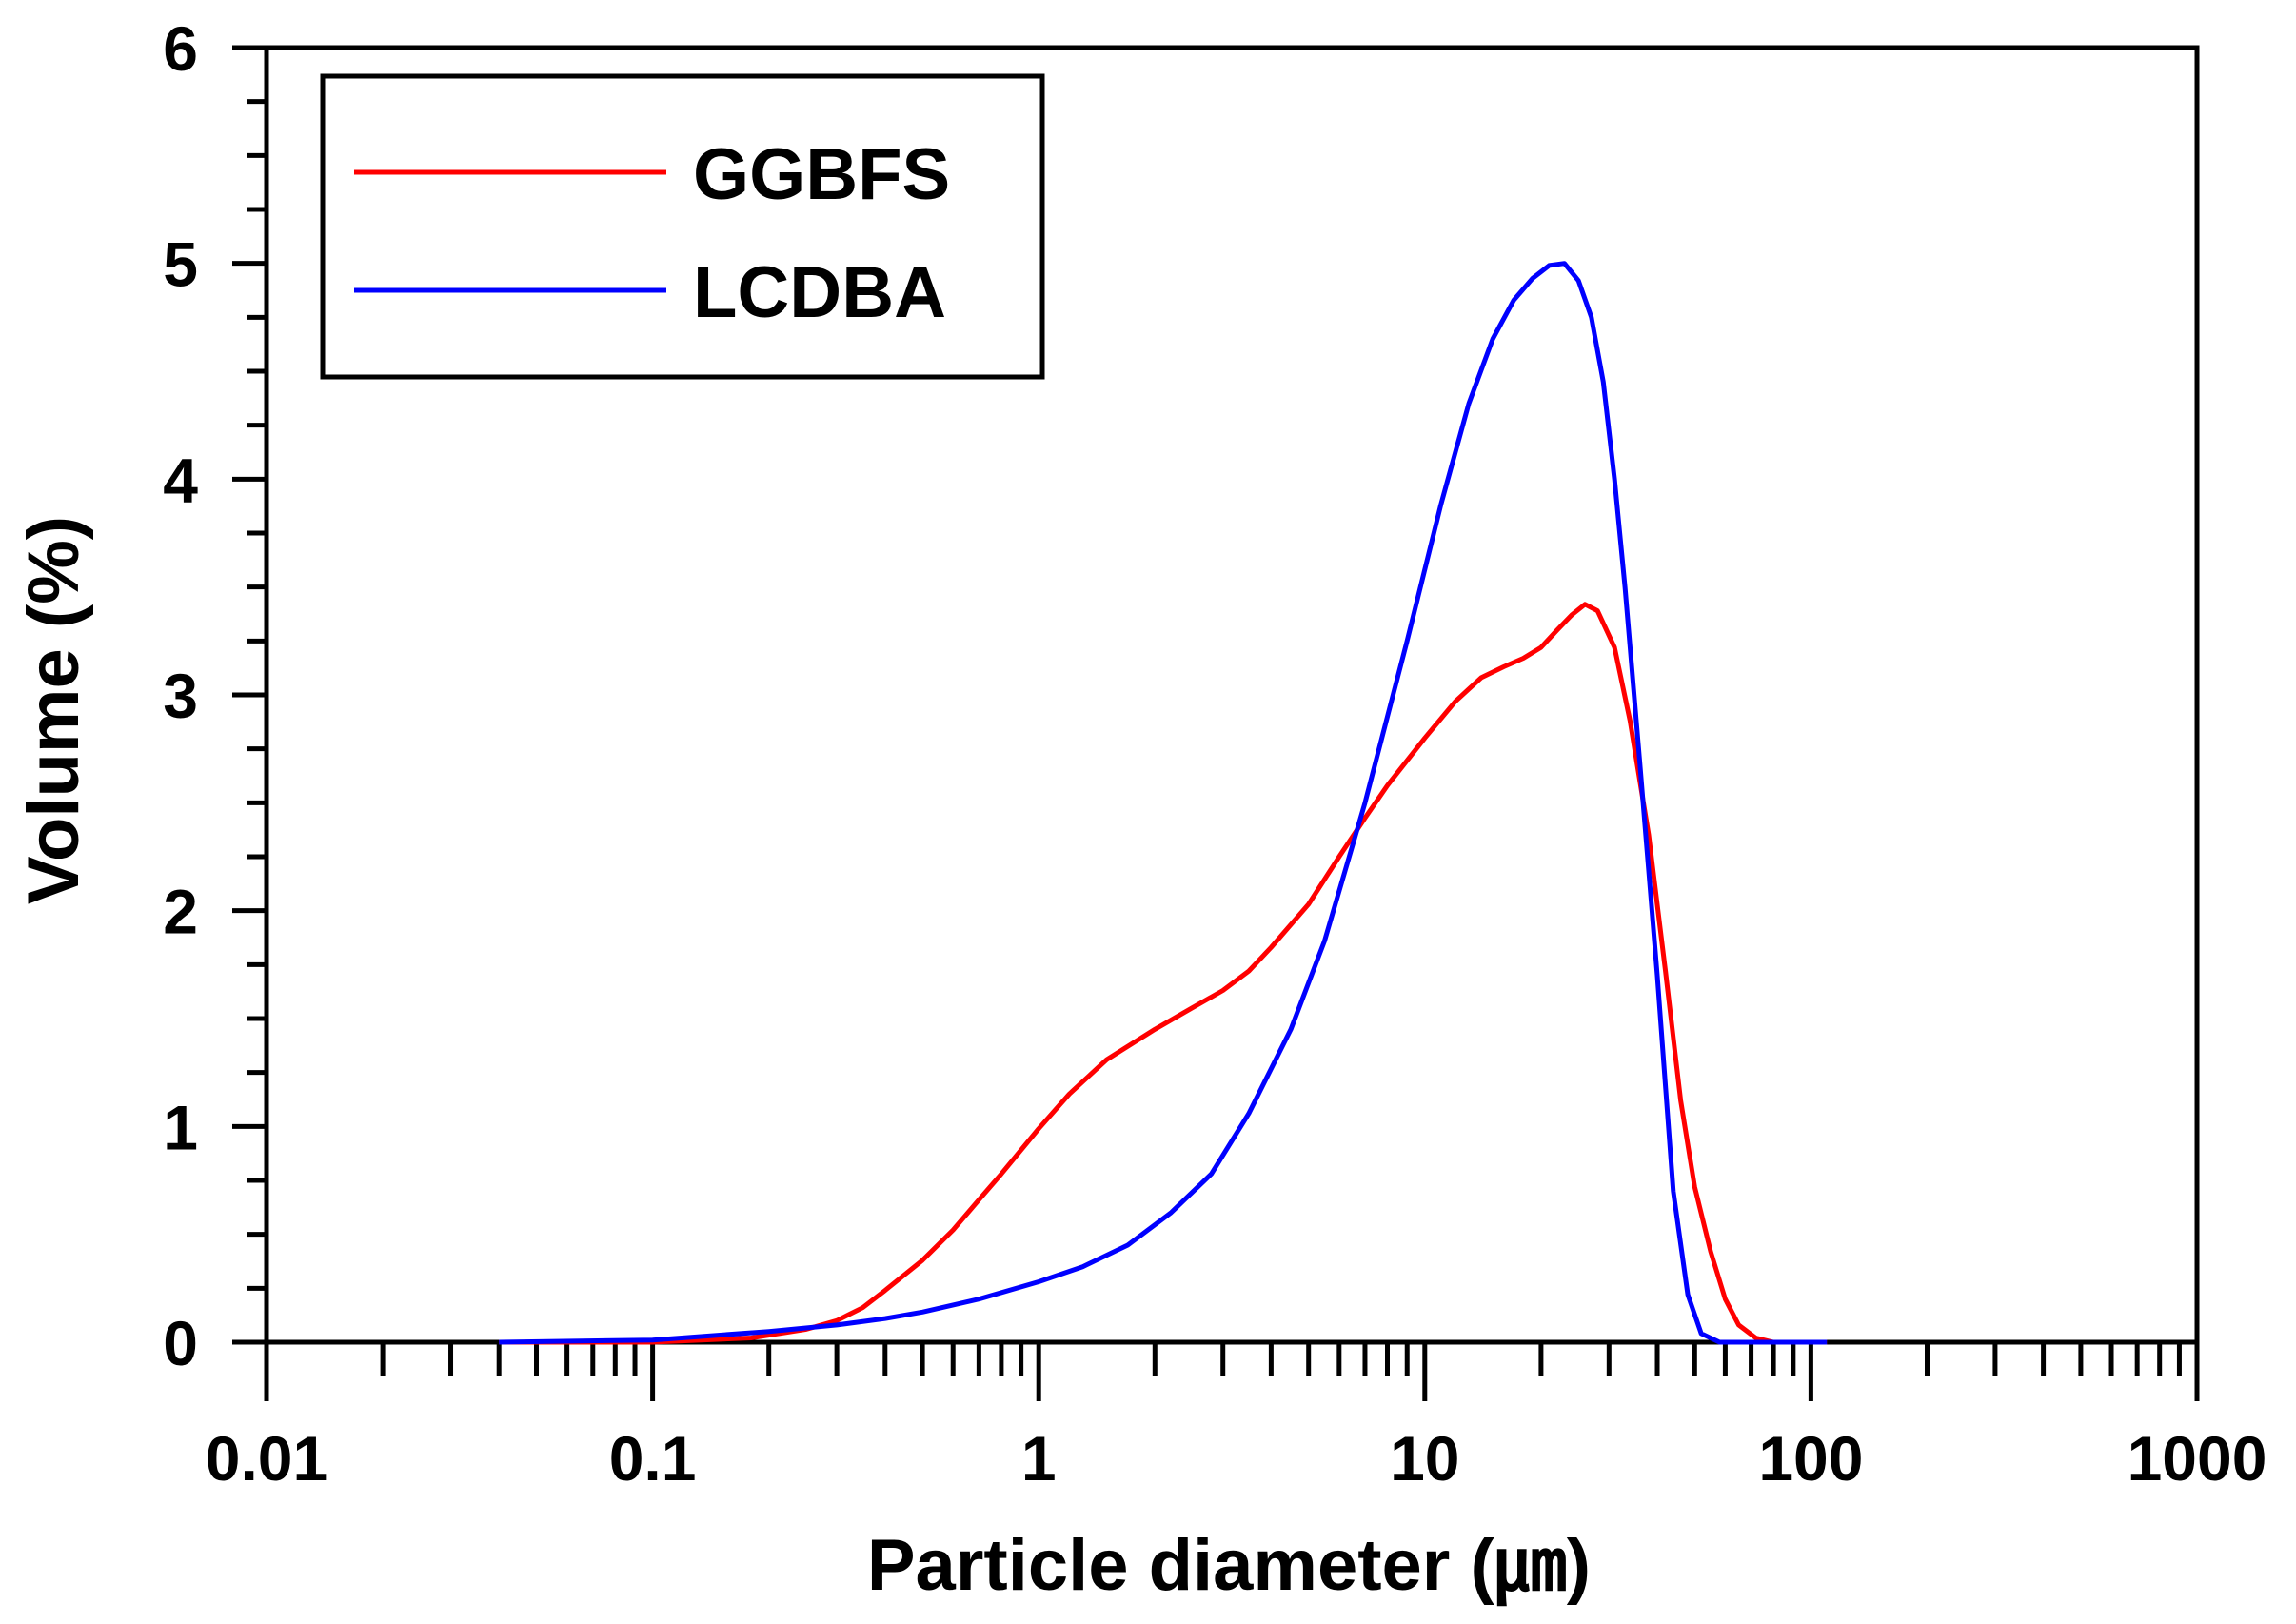 This screenshot has height=1624, width=2296. I want to click on x-tick-label: 0.01, so click(266, 1458).